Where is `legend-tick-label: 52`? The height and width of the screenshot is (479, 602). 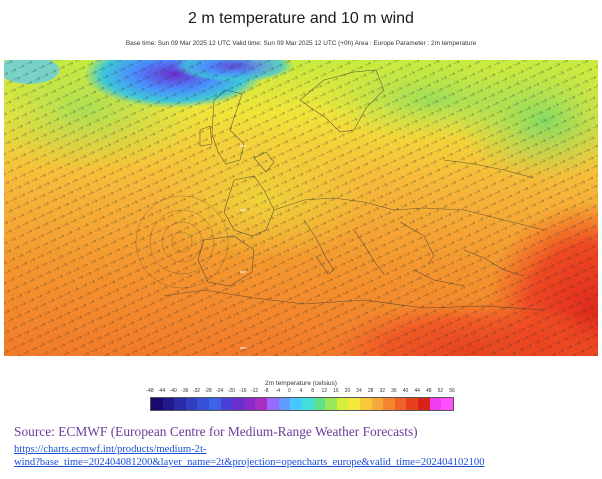
legend-tick-label: 52 is located at coordinates (440, 391).